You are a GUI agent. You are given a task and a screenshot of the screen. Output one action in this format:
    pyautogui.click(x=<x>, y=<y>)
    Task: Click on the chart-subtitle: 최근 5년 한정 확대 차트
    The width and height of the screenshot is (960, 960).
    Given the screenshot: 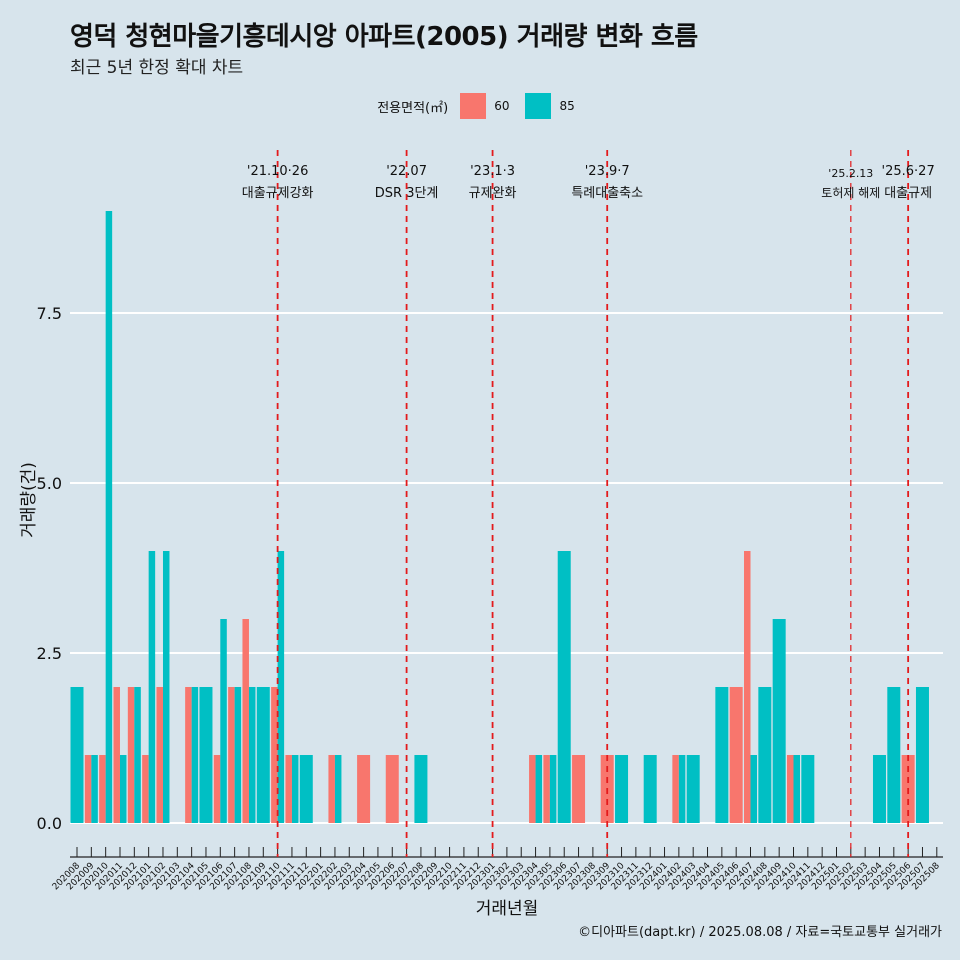 What is the action you would take?
    pyautogui.click(x=157, y=68)
    